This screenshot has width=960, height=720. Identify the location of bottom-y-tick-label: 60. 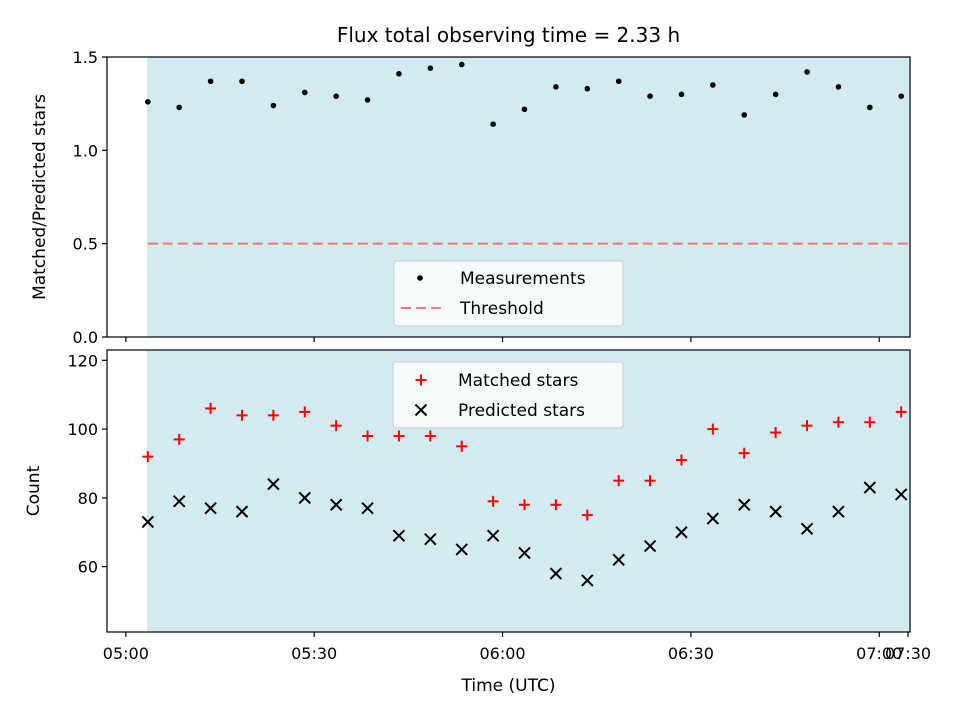
(88, 567).